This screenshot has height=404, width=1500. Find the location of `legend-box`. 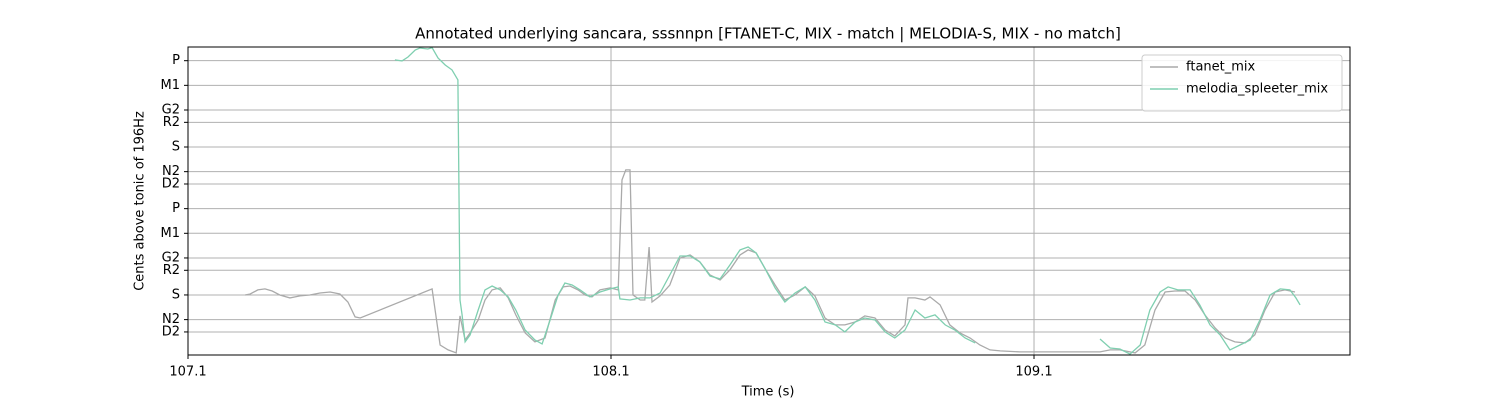

legend-box is located at coordinates (1242, 83).